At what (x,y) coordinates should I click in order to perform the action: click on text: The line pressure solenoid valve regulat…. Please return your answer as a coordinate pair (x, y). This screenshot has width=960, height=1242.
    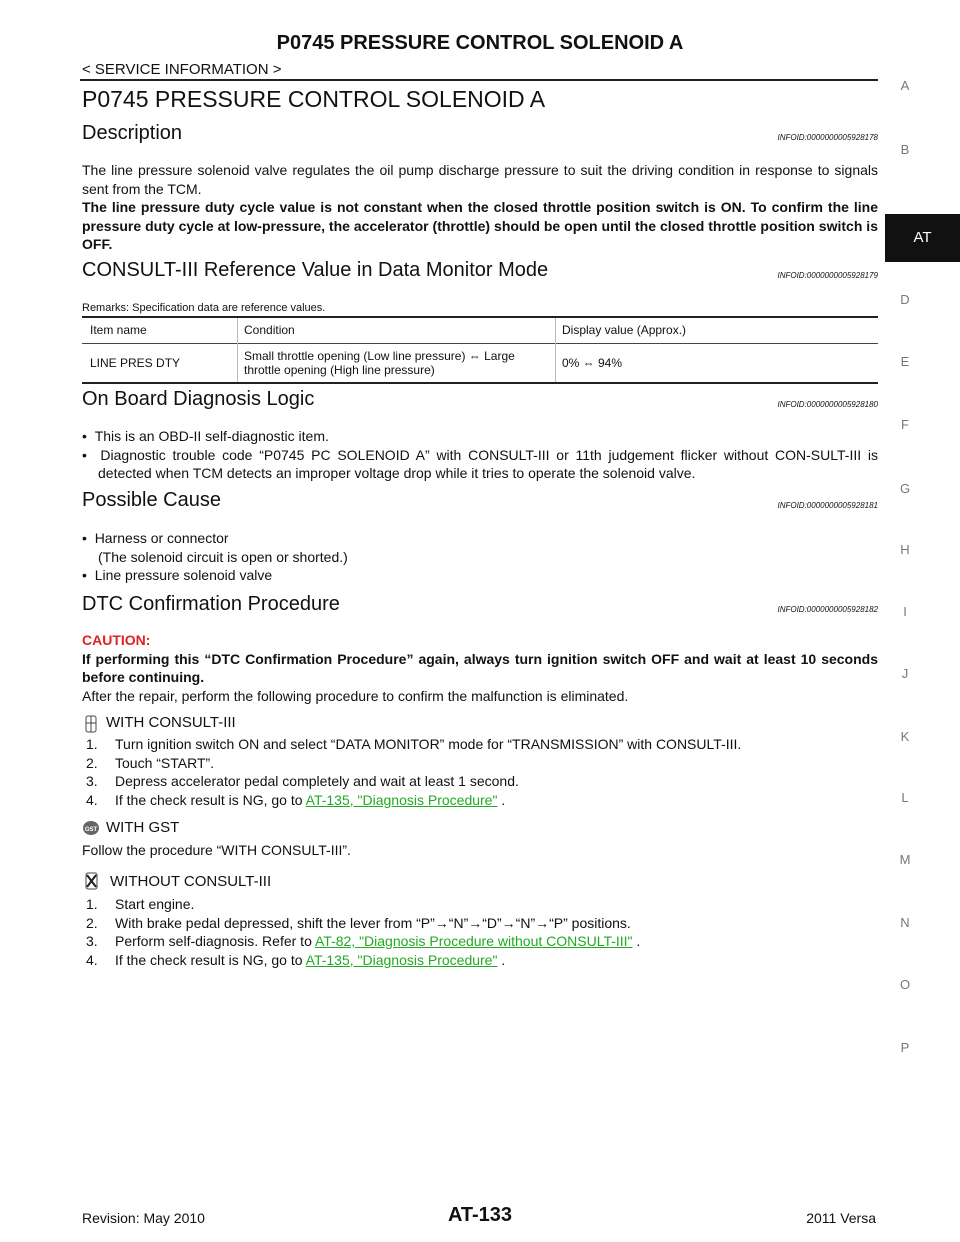
    Looking at the image, I should click on (480, 179).